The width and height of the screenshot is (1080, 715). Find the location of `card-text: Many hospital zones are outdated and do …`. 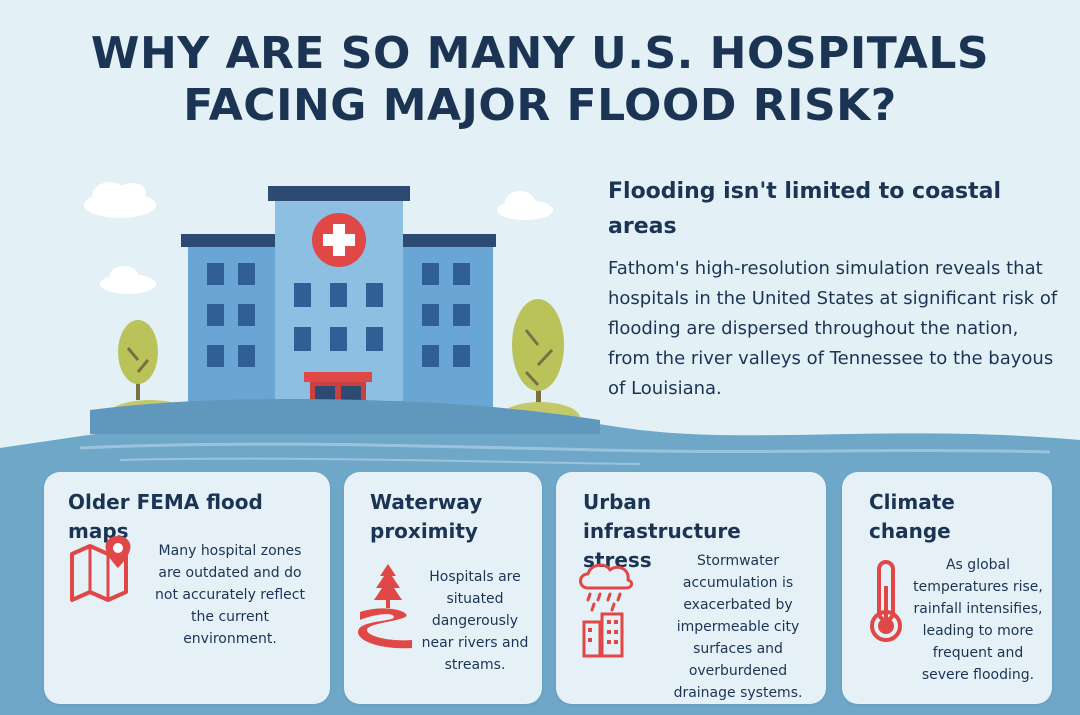

card-text: Many hospital zones are outdated and do … is located at coordinates (230, 595).